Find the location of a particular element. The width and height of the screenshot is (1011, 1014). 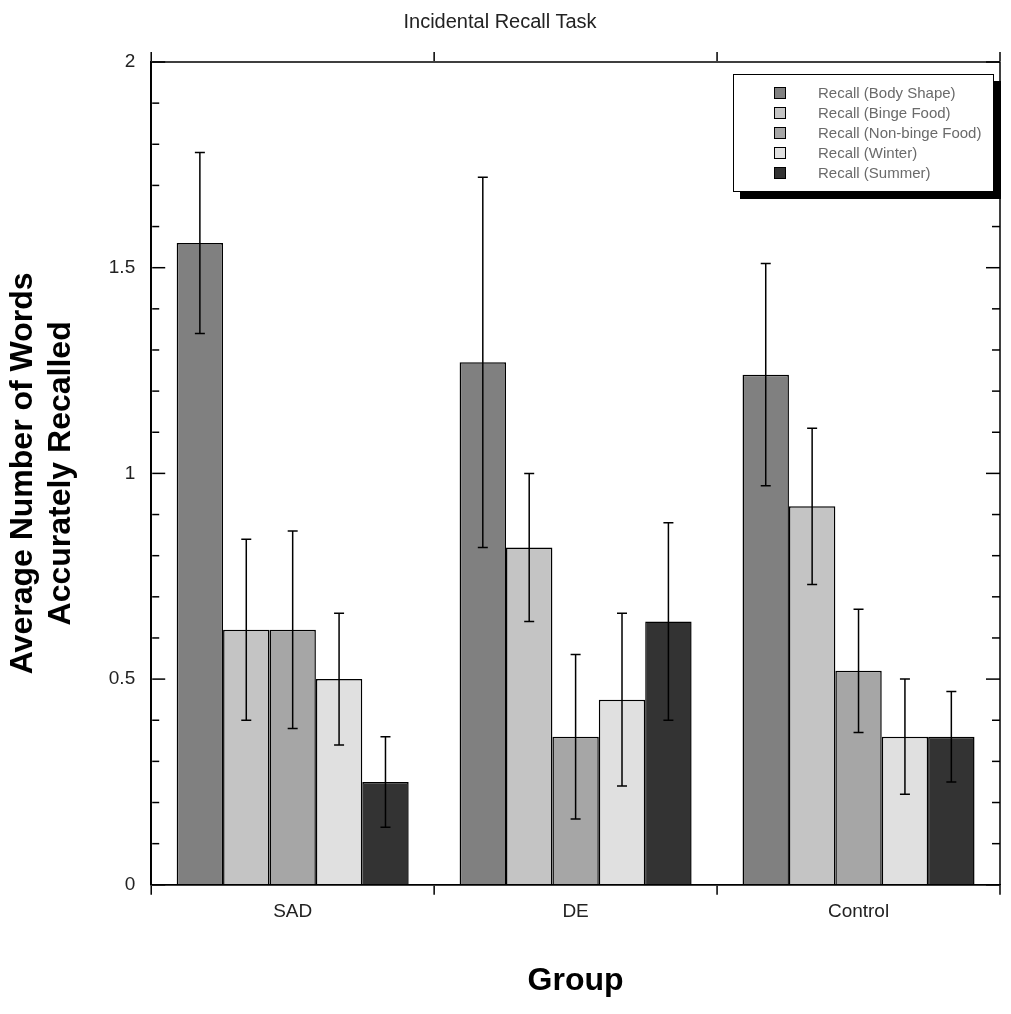

legend-label: Recall (Body Shape) is located at coordinates (887, 93).